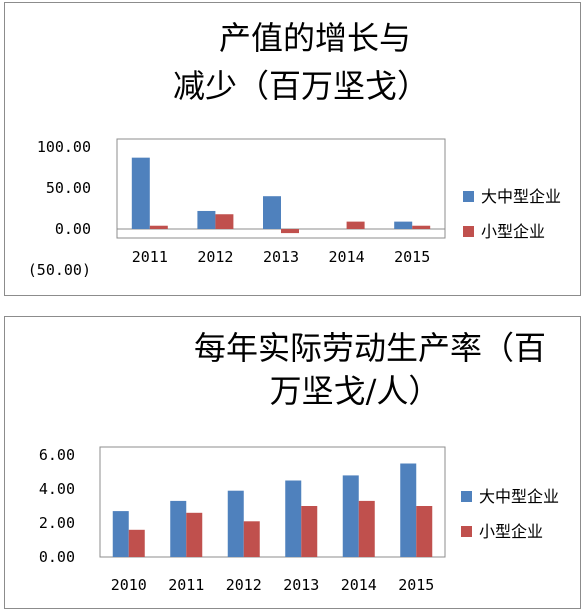  Describe the element at coordinates (355, 391) in the screenshot. I see `chart-title-line-2: 万坚戈/人）` at that location.